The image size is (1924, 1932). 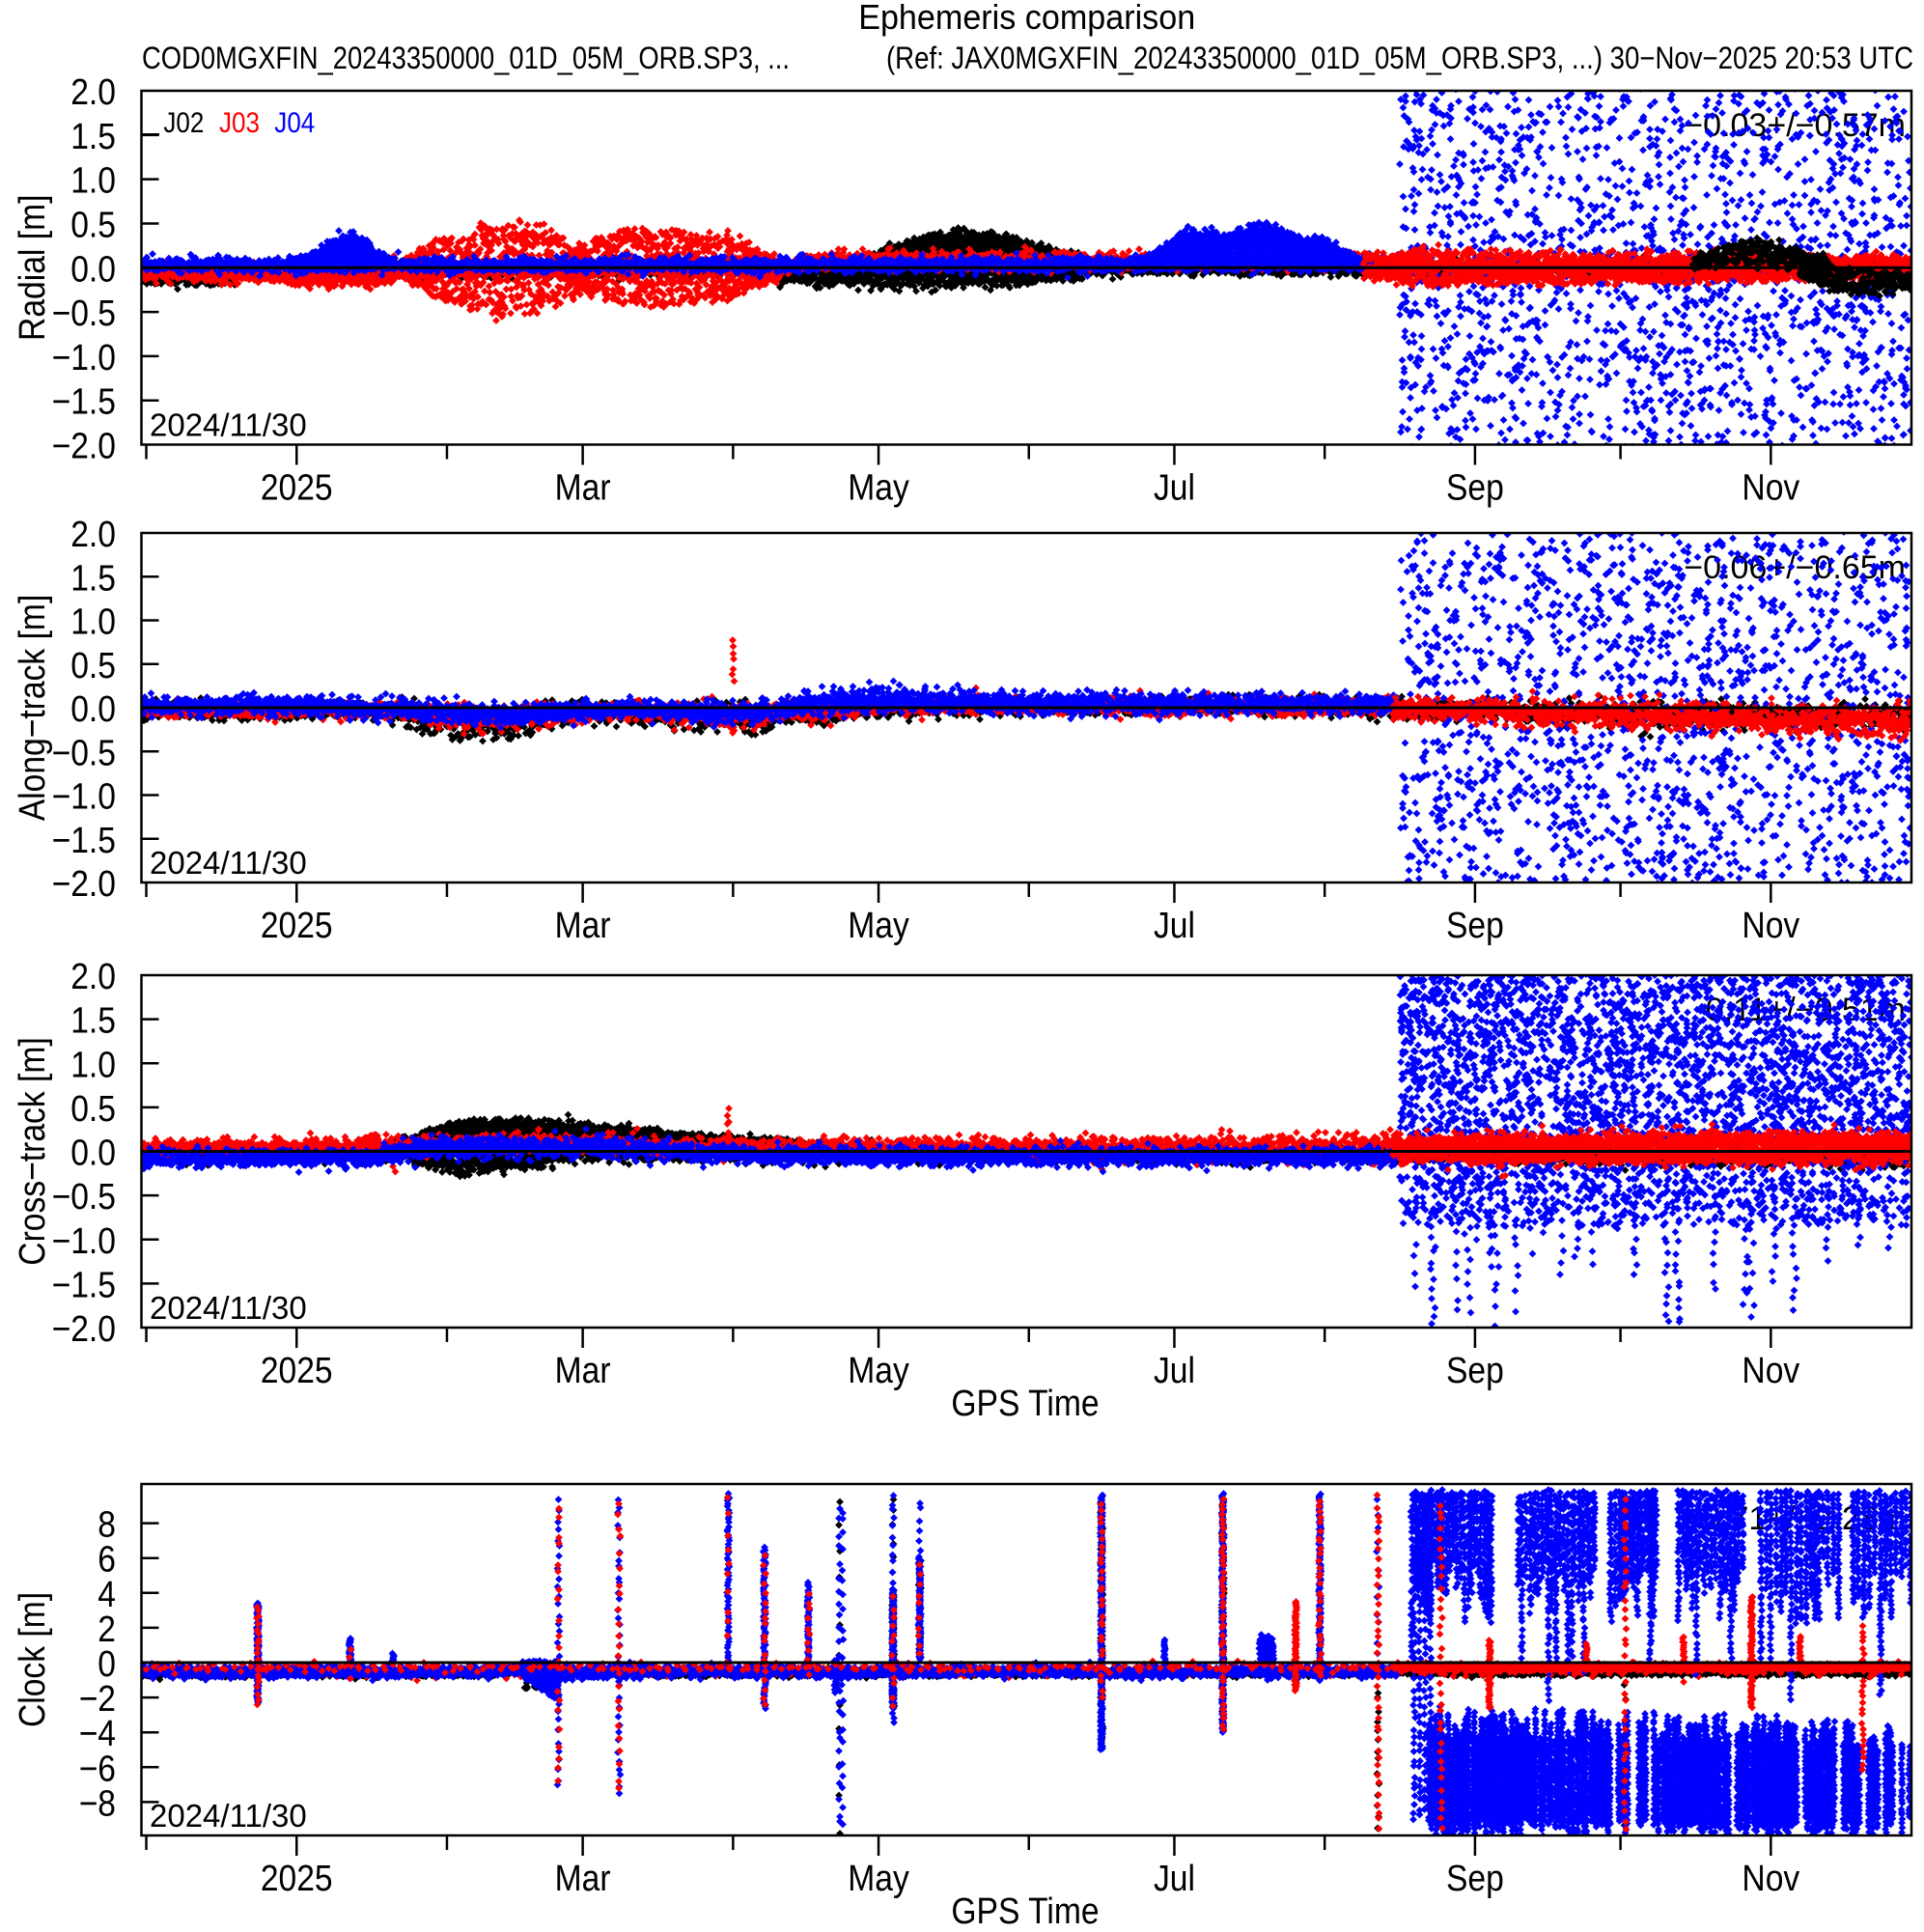 What do you see at coordinates (33, 268) in the screenshot?
I see `svg-text: Radial [m]` at bounding box center [33, 268].